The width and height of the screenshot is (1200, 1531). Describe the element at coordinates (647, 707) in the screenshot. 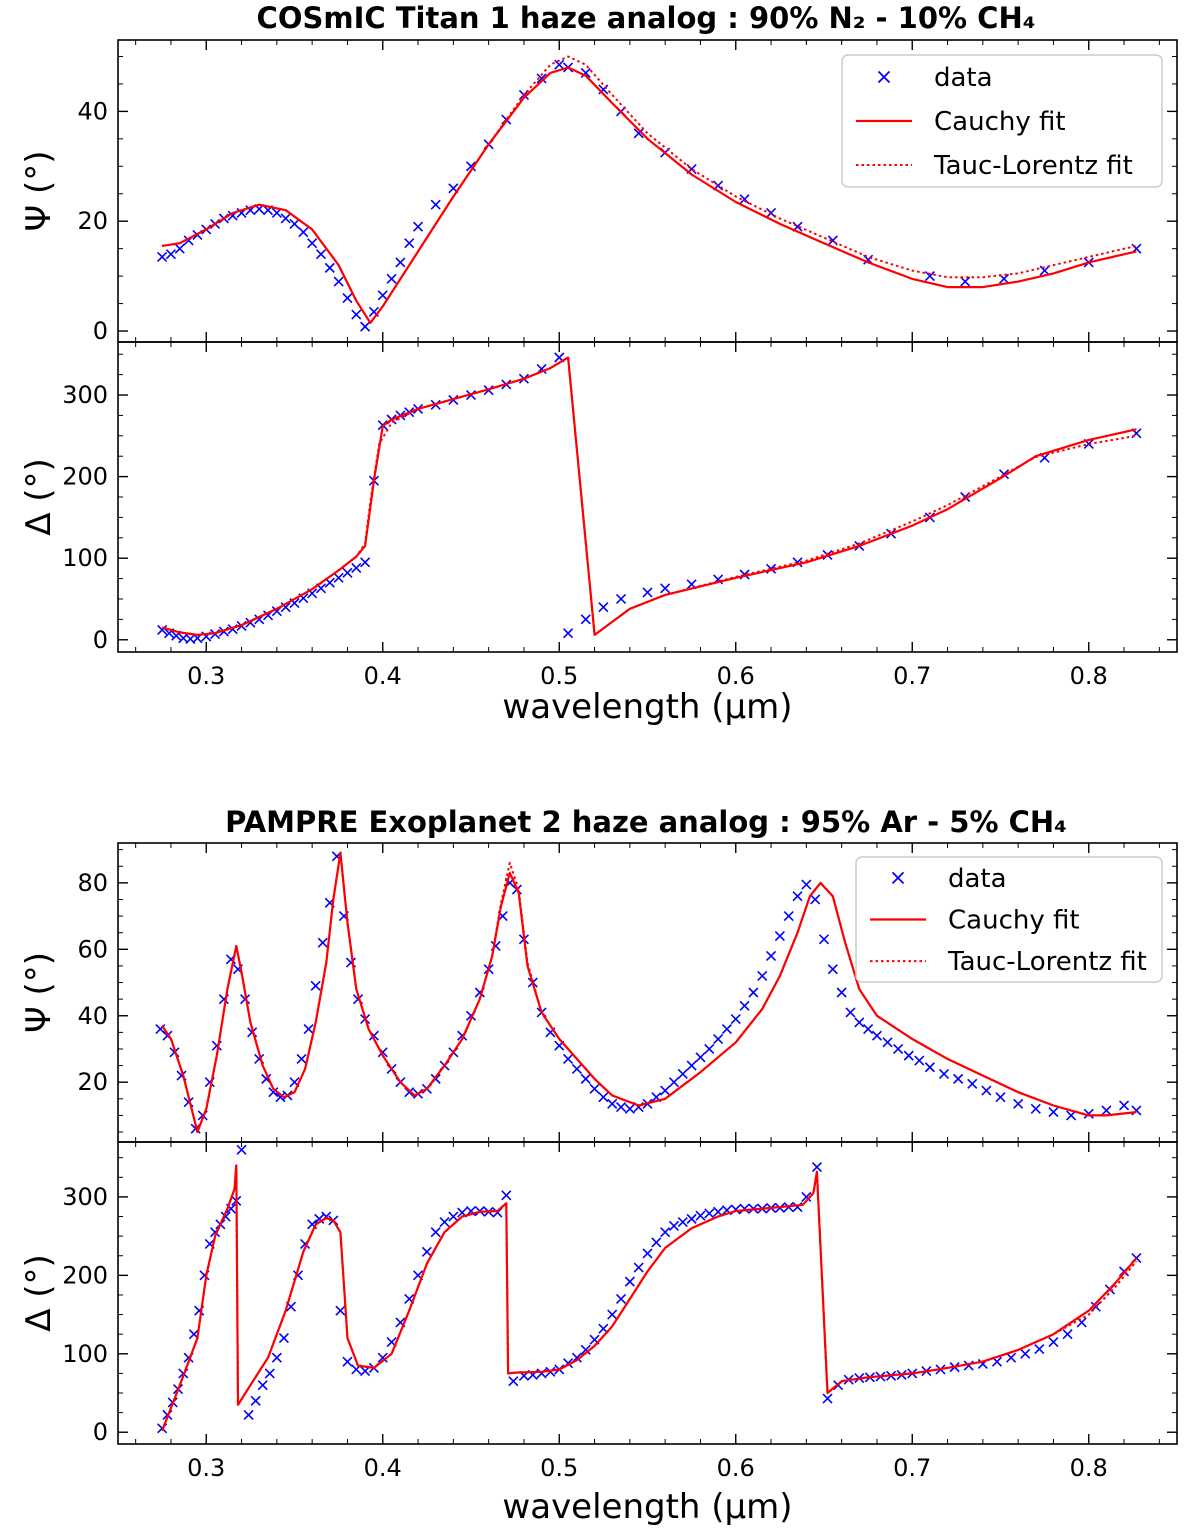

I see `x-axis-label: wavelength (μm)` at that location.